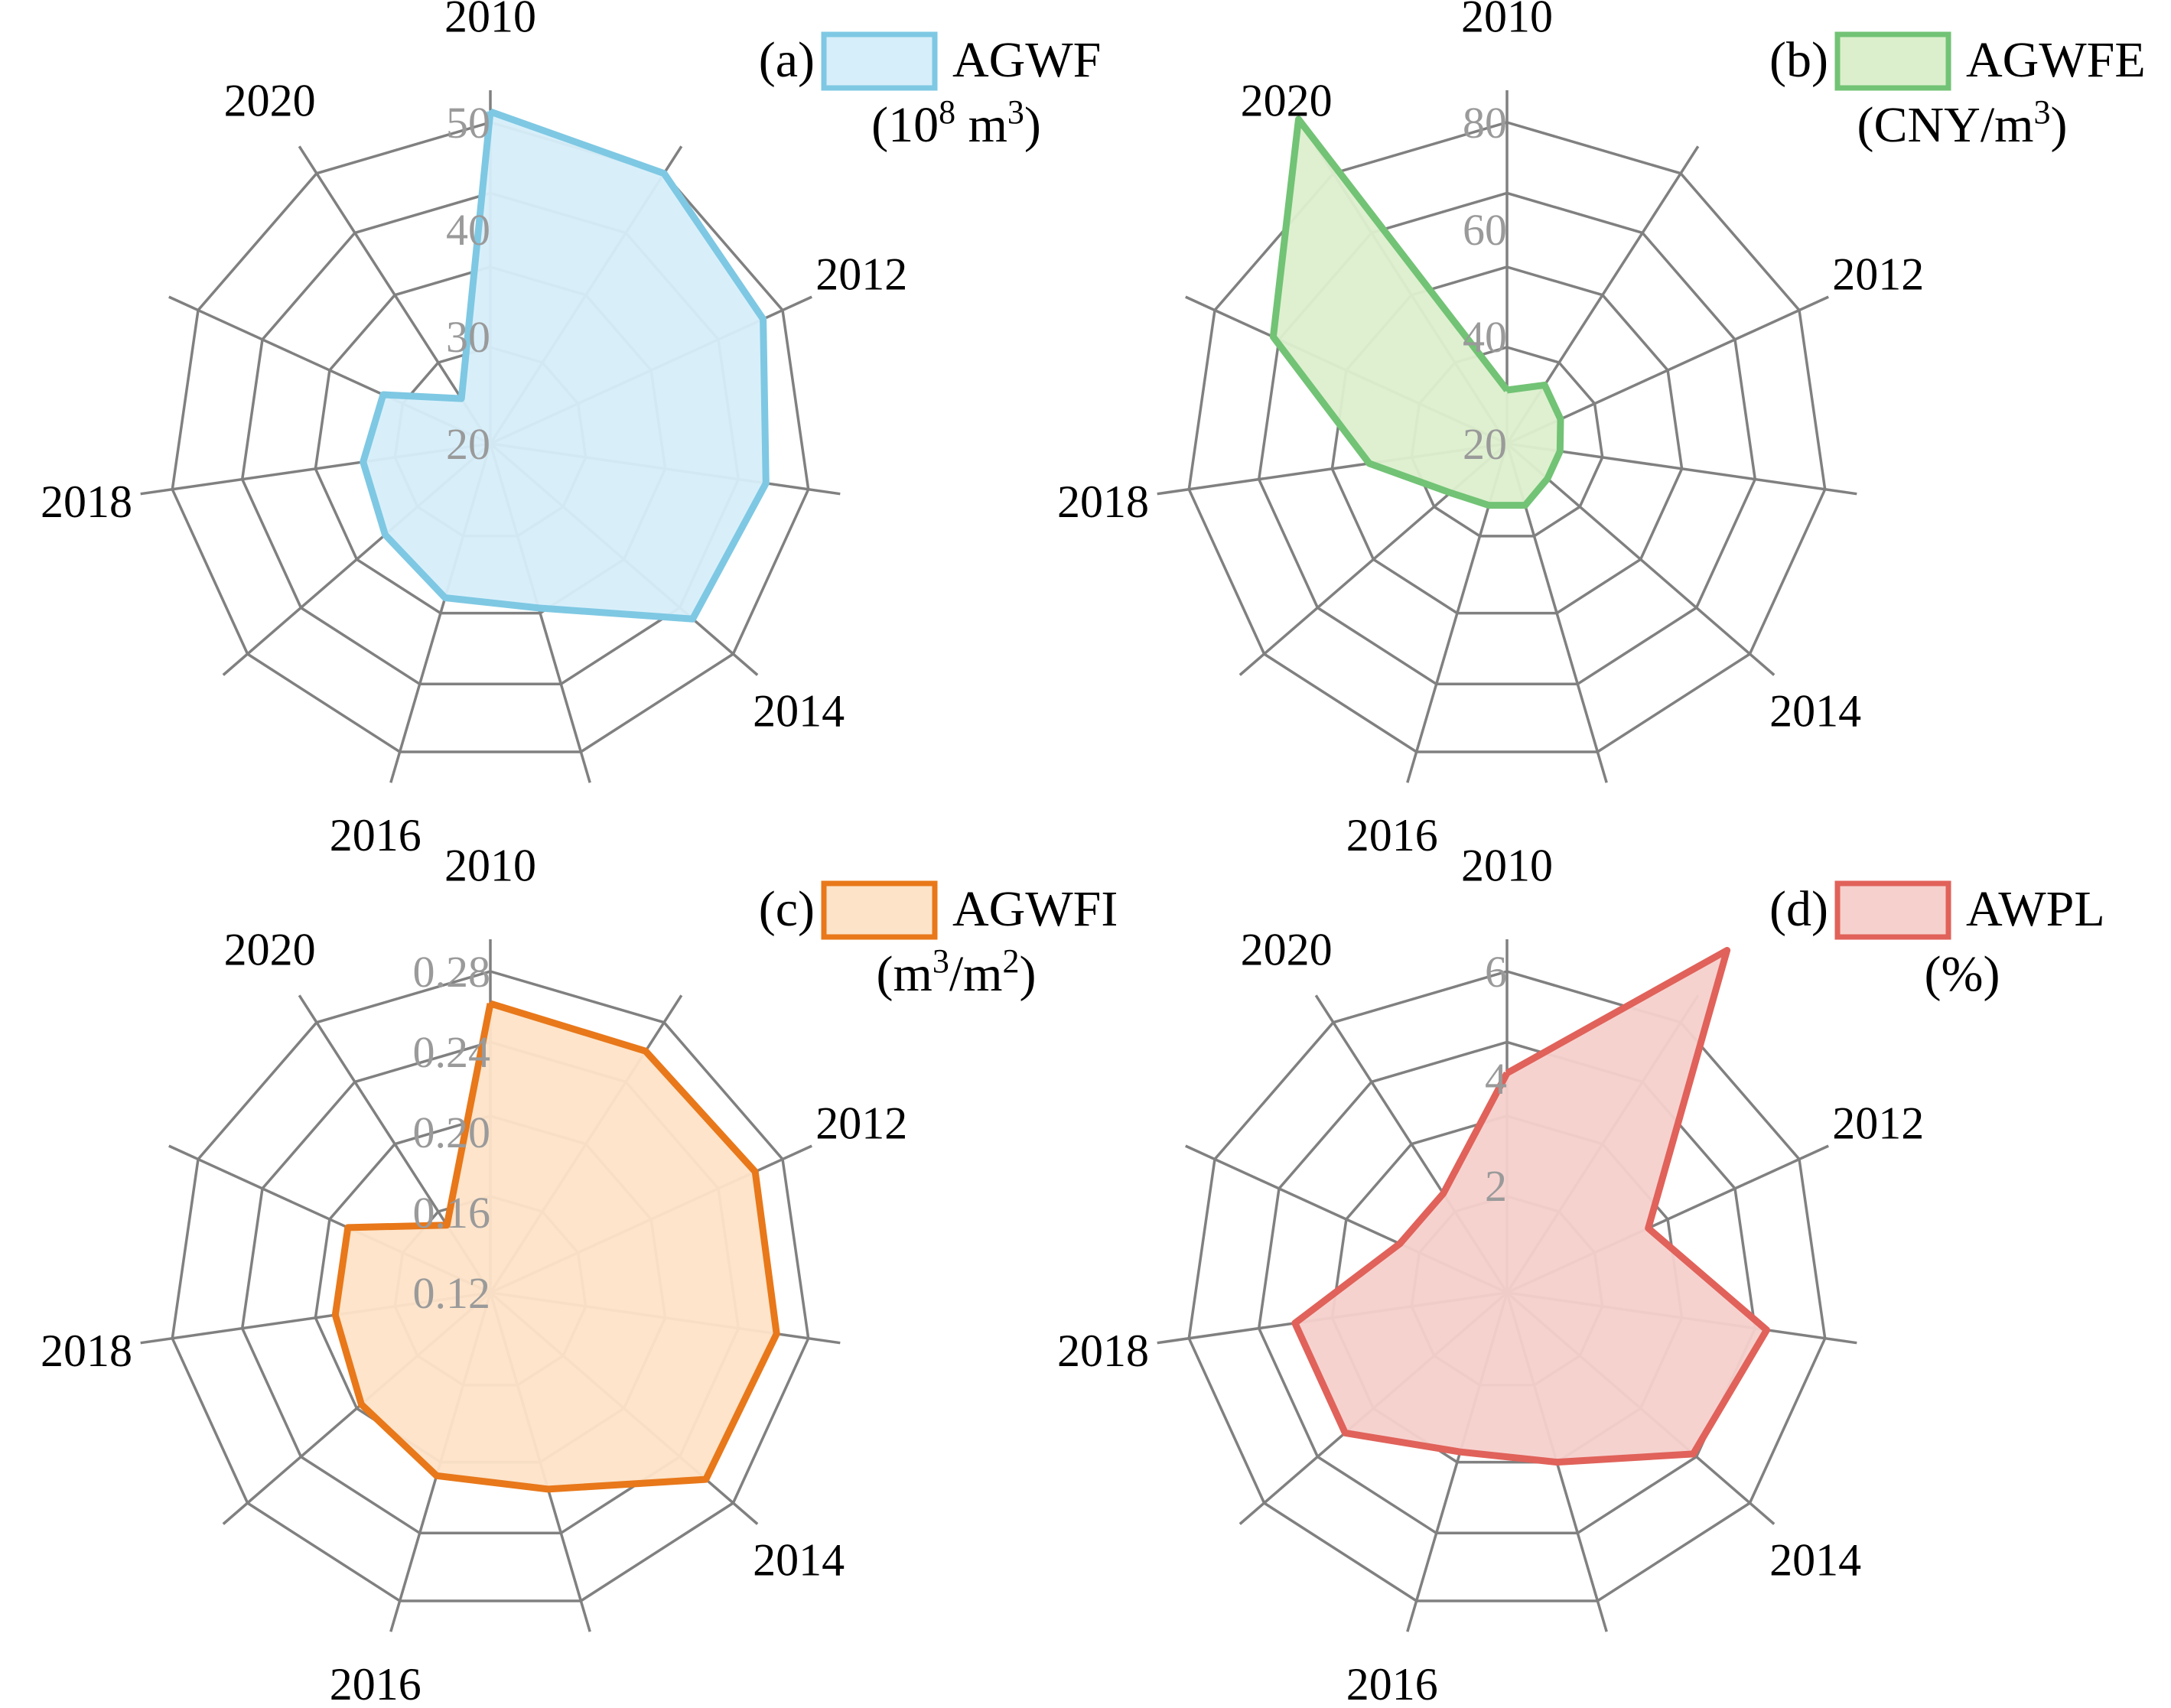 This screenshot has height=1708, width=2171. Describe the element at coordinates (956, 123) in the screenshot. I see `unit-label: (108 m3)` at that location.